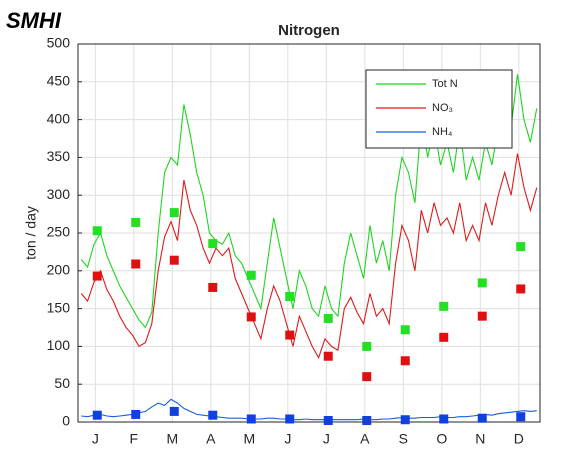 This screenshot has height=466, width=574. Describe the element at coordinates (309, 409) in the screenshot. I see `data-line` at that location.